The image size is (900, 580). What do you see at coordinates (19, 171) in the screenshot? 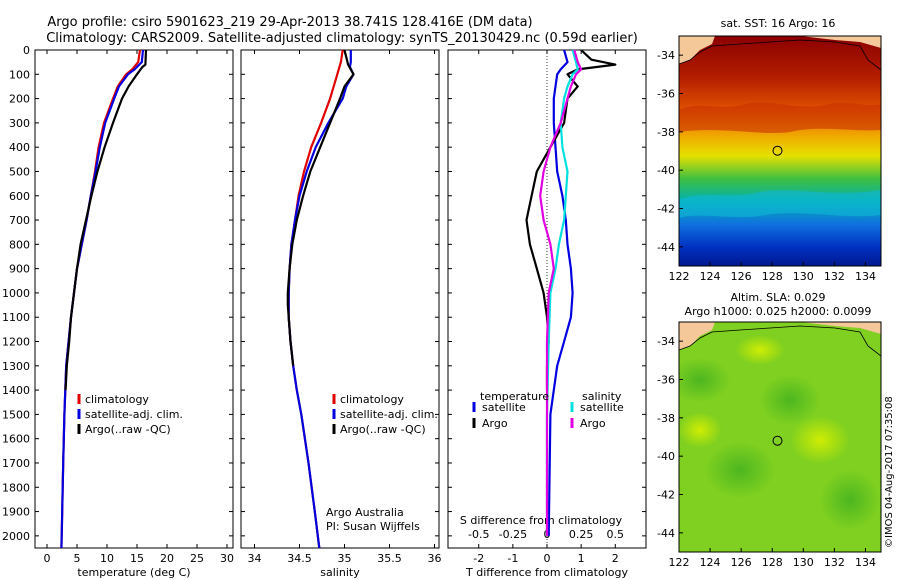
I see `y-tick-label: 500` at bounding box center [19, 171].